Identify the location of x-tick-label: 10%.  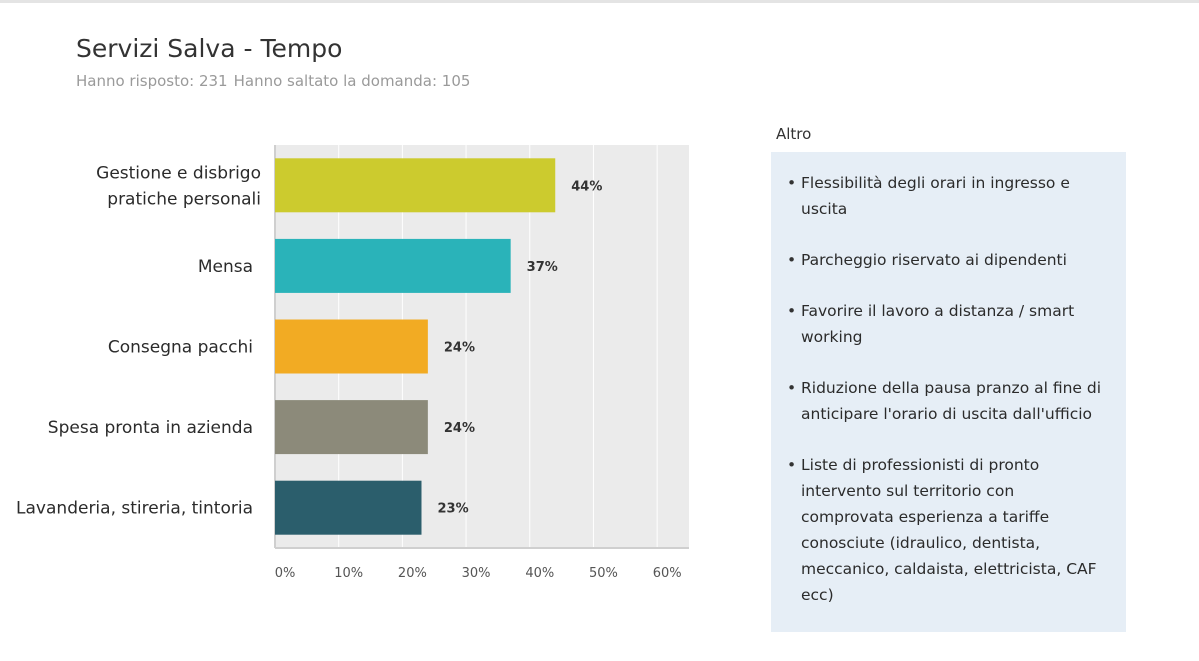
(348, 573).